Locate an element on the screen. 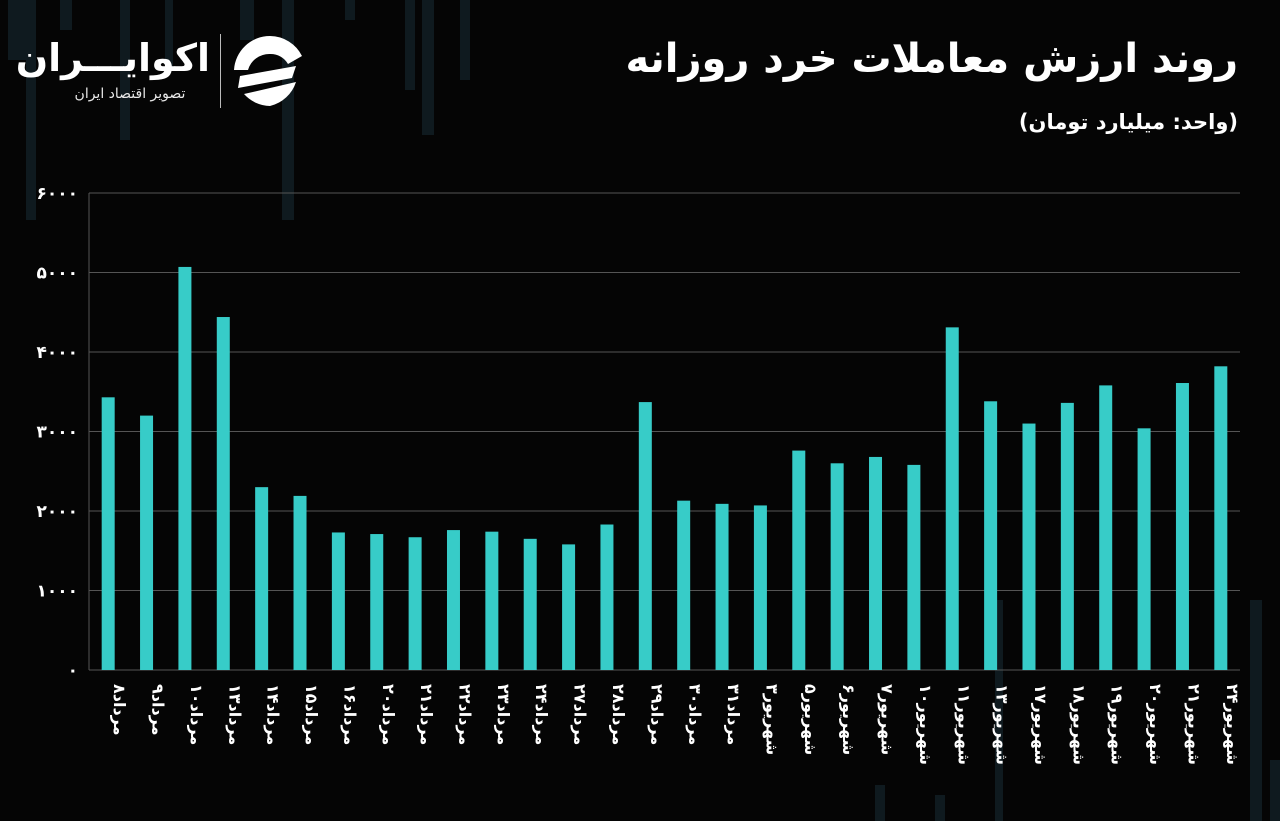 Image resolution: width=1280 pixels, height=821 pixels. x-tick-label: شهریور۱۹ is located at coordinates (1117, 724).